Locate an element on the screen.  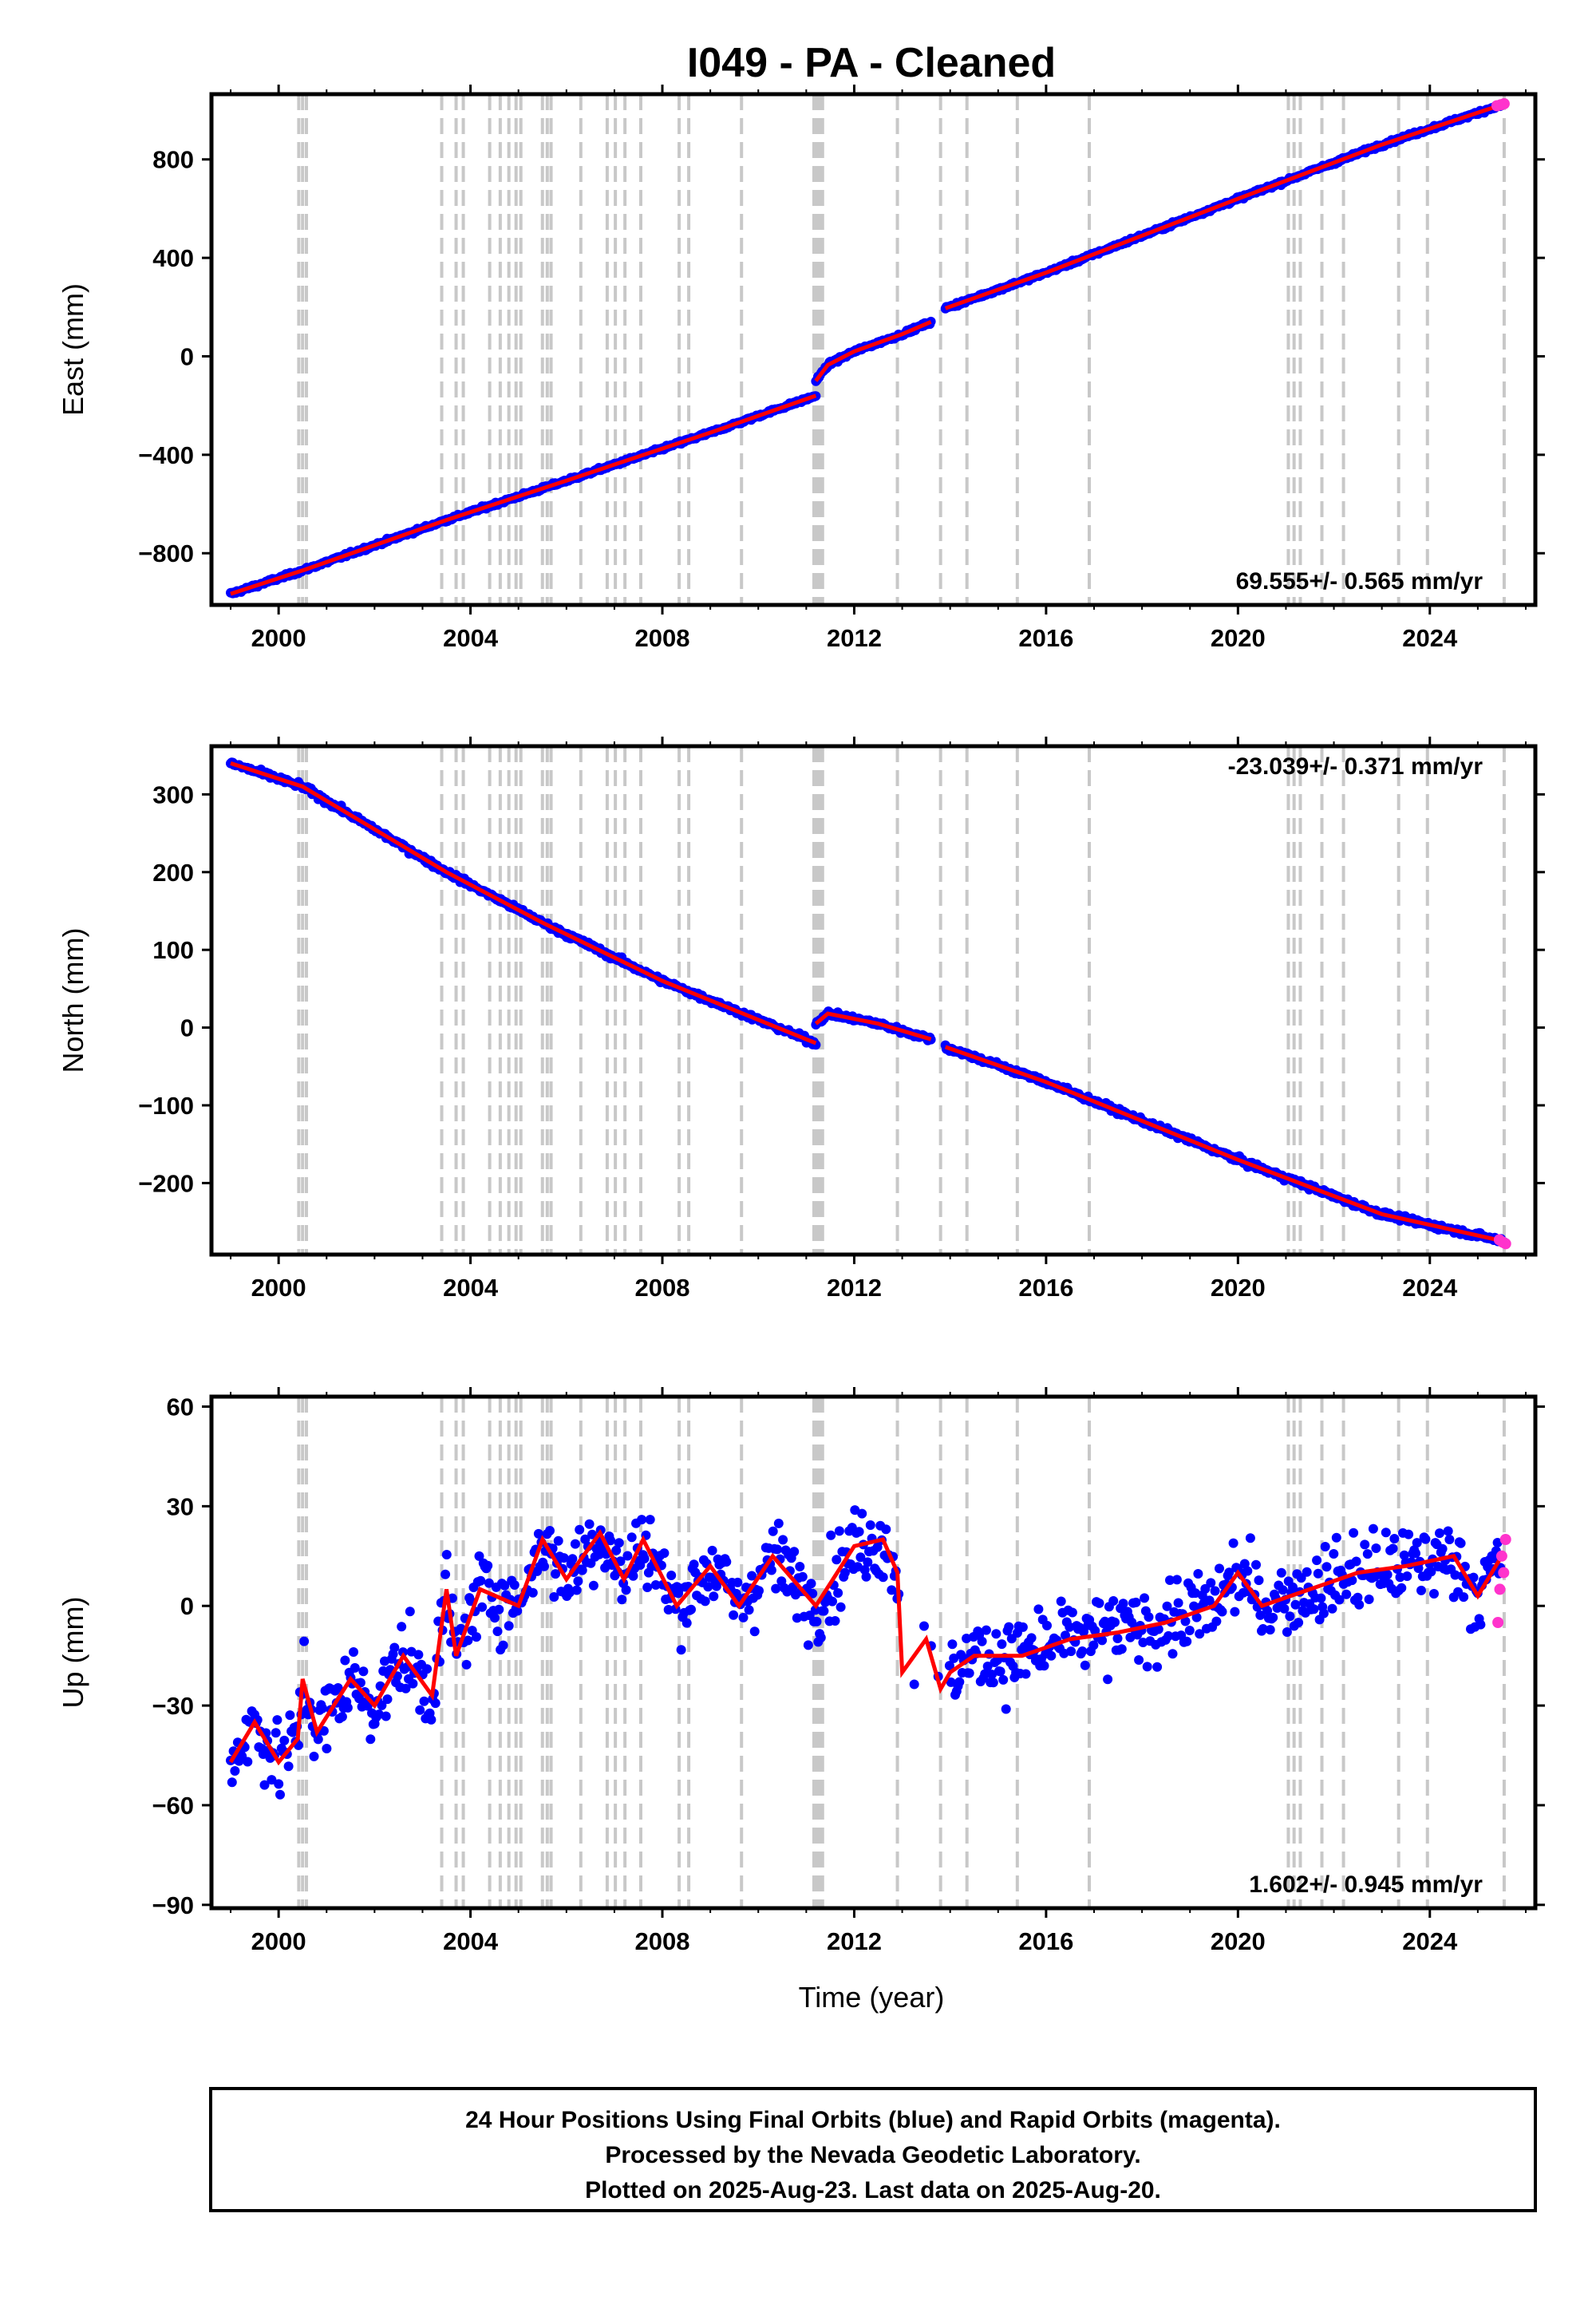
rate-label: -23.039+/- 0.371 mm/yr is located at coordinates (1355, 766).